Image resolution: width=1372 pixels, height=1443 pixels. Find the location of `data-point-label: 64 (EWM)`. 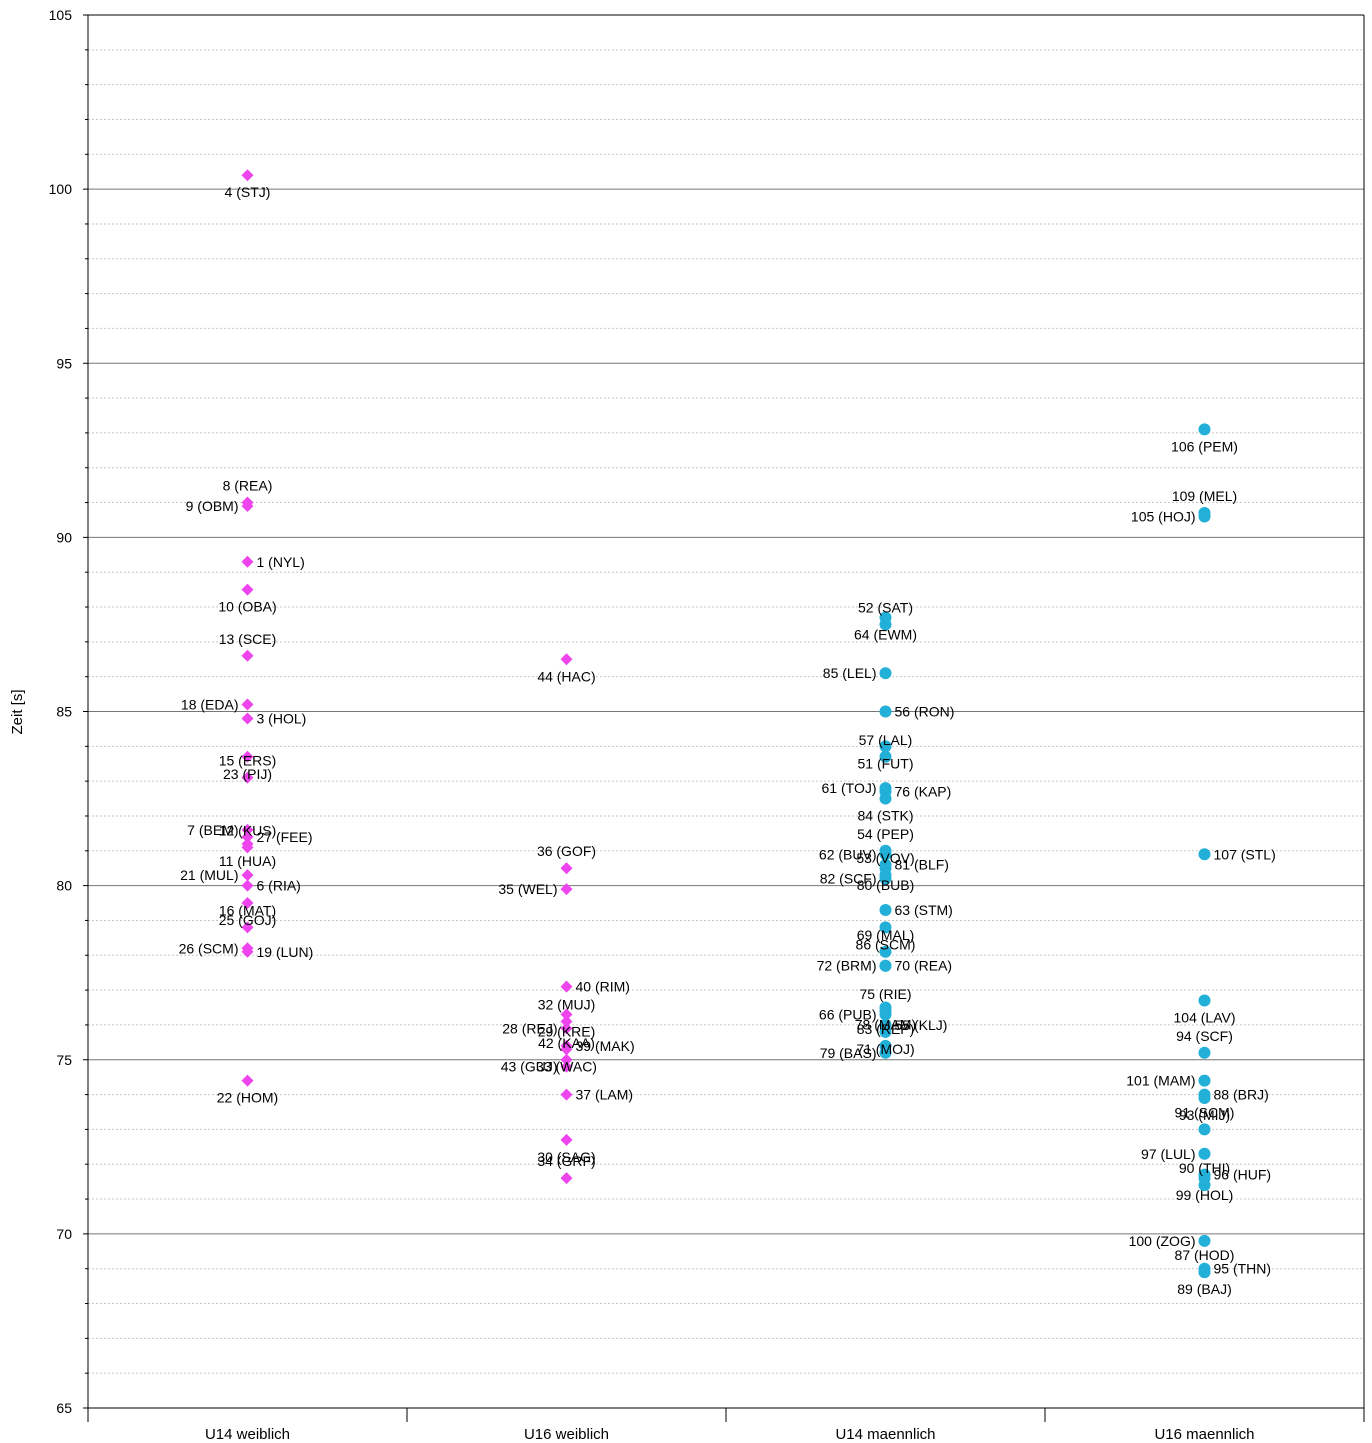

data-point-label: 64 (EWM) is located at coordinates (885, 634).